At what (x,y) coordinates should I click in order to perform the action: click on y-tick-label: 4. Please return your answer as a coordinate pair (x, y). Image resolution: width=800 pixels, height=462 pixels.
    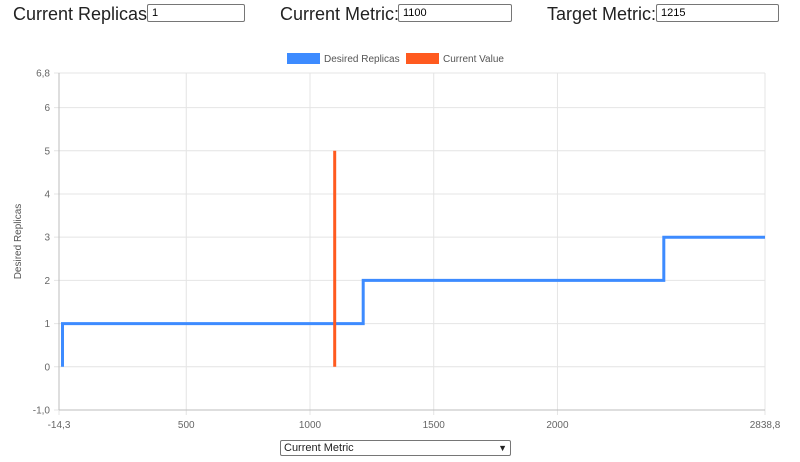
    Looking at the image, I should click on (47, 194).